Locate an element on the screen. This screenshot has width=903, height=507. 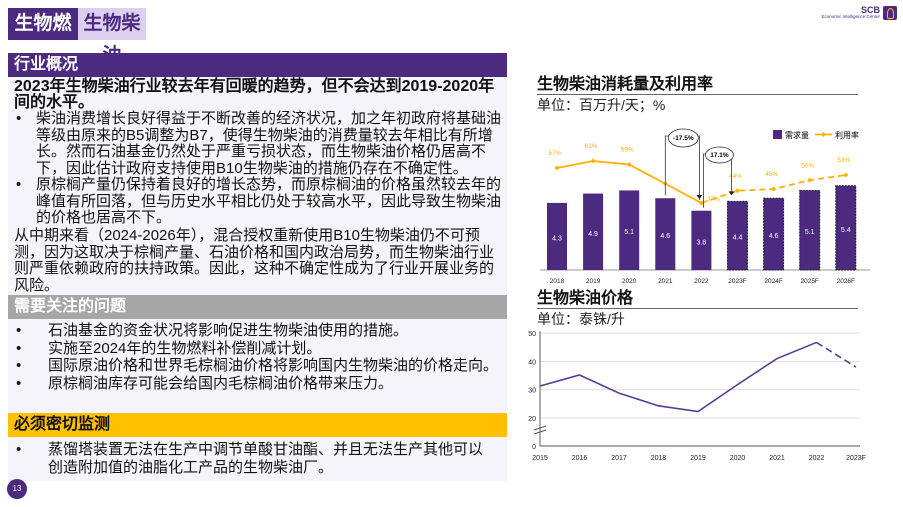
utilization-label: 61% is located at coordinates (591, 146).